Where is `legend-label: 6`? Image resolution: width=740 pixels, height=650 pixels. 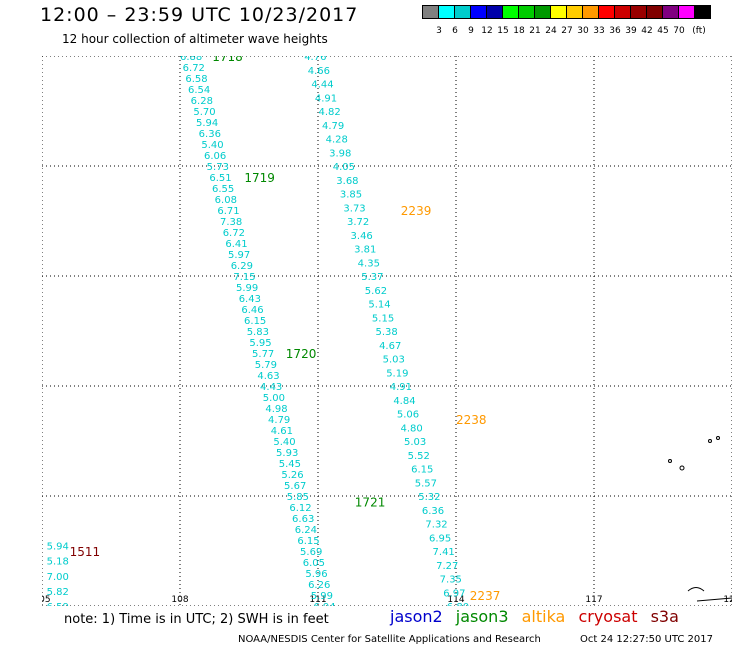
legend-label: 6 is located at coordinates (455, 31).